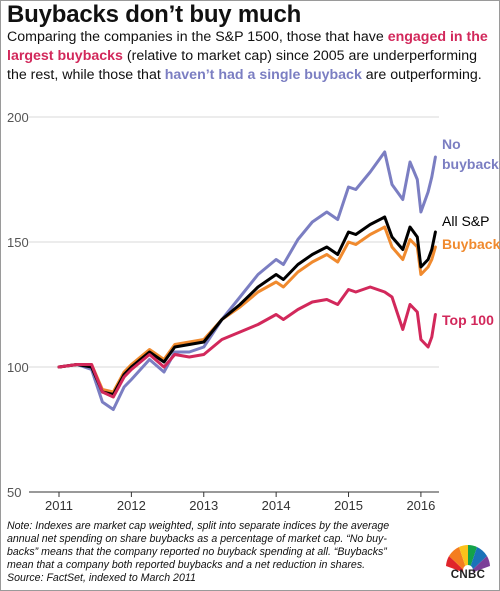 The height and width of the screenshot is (591, 500). I want to click on x-tick-label: 2013, so click(203, 505).